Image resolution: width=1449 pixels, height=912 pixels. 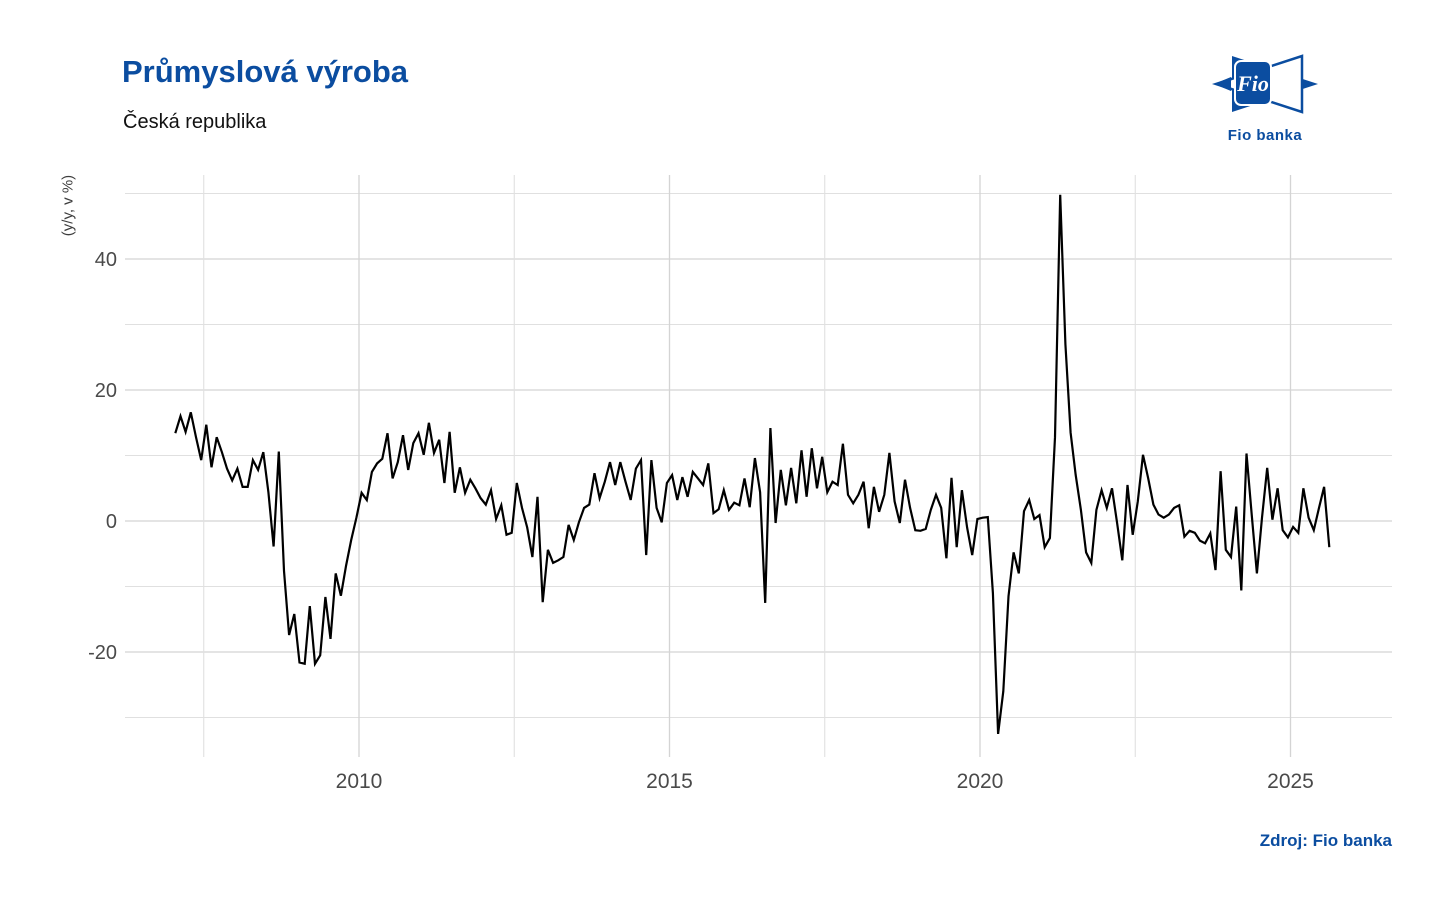 I want to click on page-subtitle: Česká republika, so click(x=195, y=122).